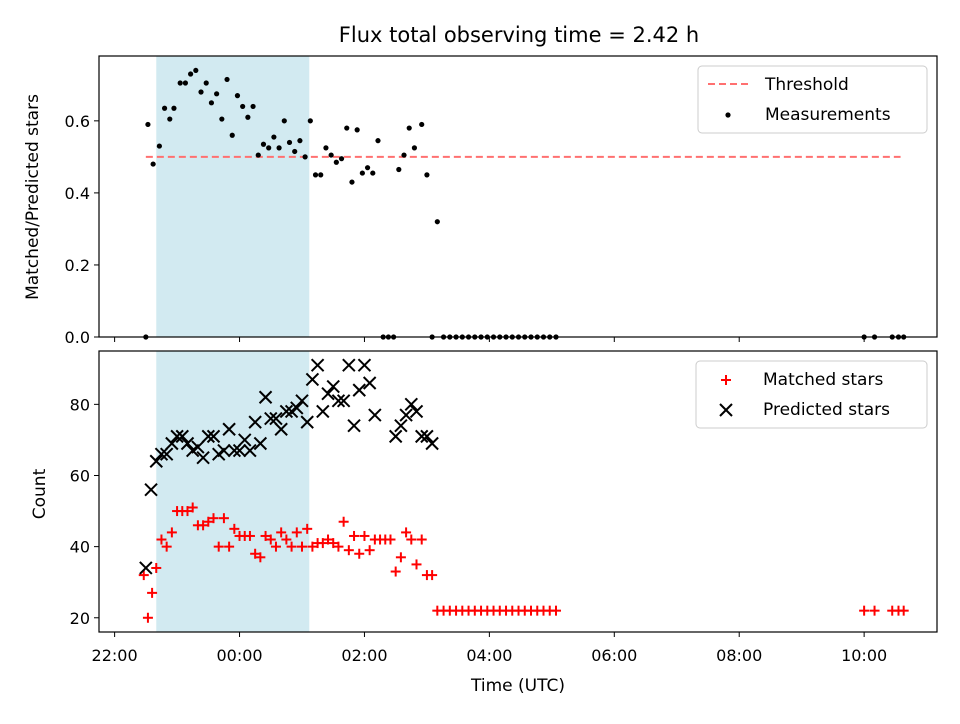 The width and height of the screenshot is (960, 724). I want to click on legend-measurements-label: Measurements, so click(828, 115).